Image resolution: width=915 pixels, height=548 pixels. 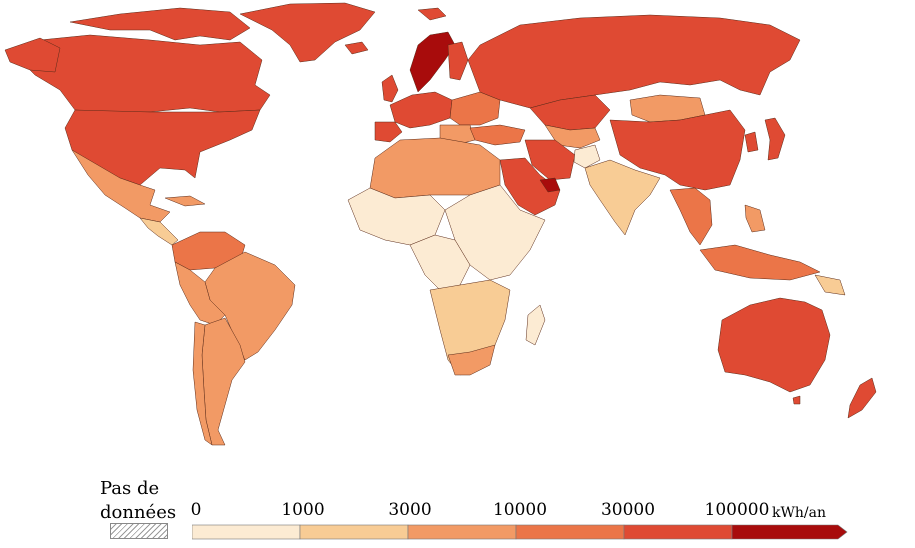 What do you see at coordinates (202, 383) in the screenshot?
I see `region-chile` at bounding box center [202, 383].